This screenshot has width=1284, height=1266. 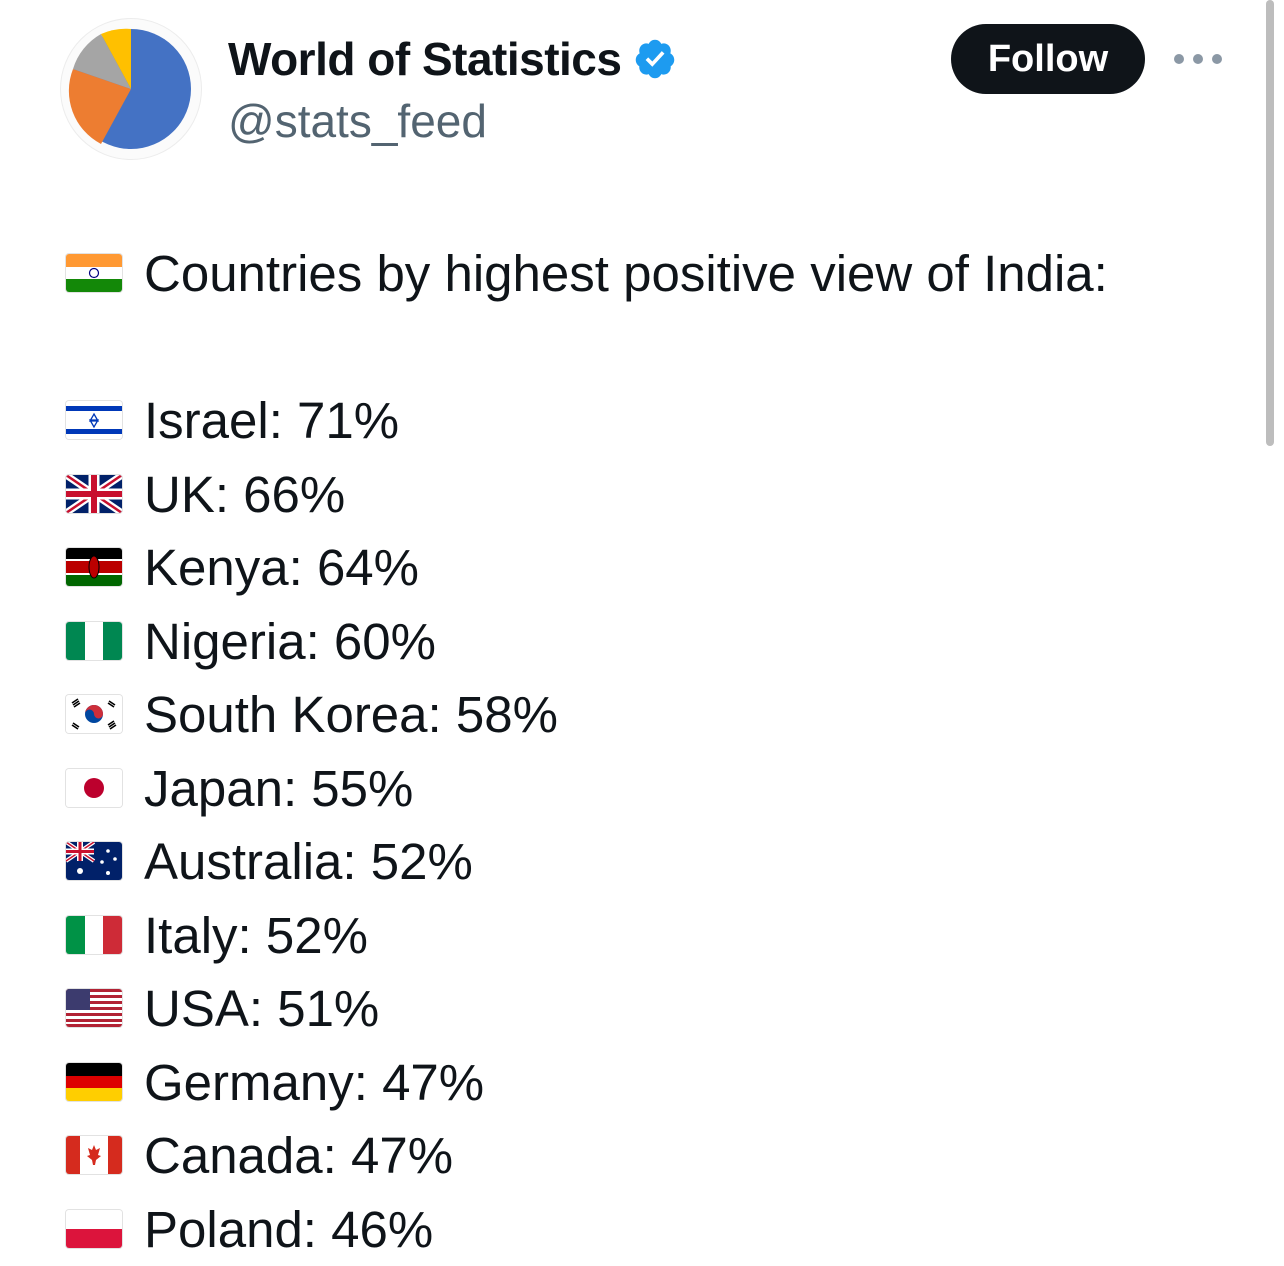 I want to click on list-item: Germany: 47%, so click(x=275, y=1082).